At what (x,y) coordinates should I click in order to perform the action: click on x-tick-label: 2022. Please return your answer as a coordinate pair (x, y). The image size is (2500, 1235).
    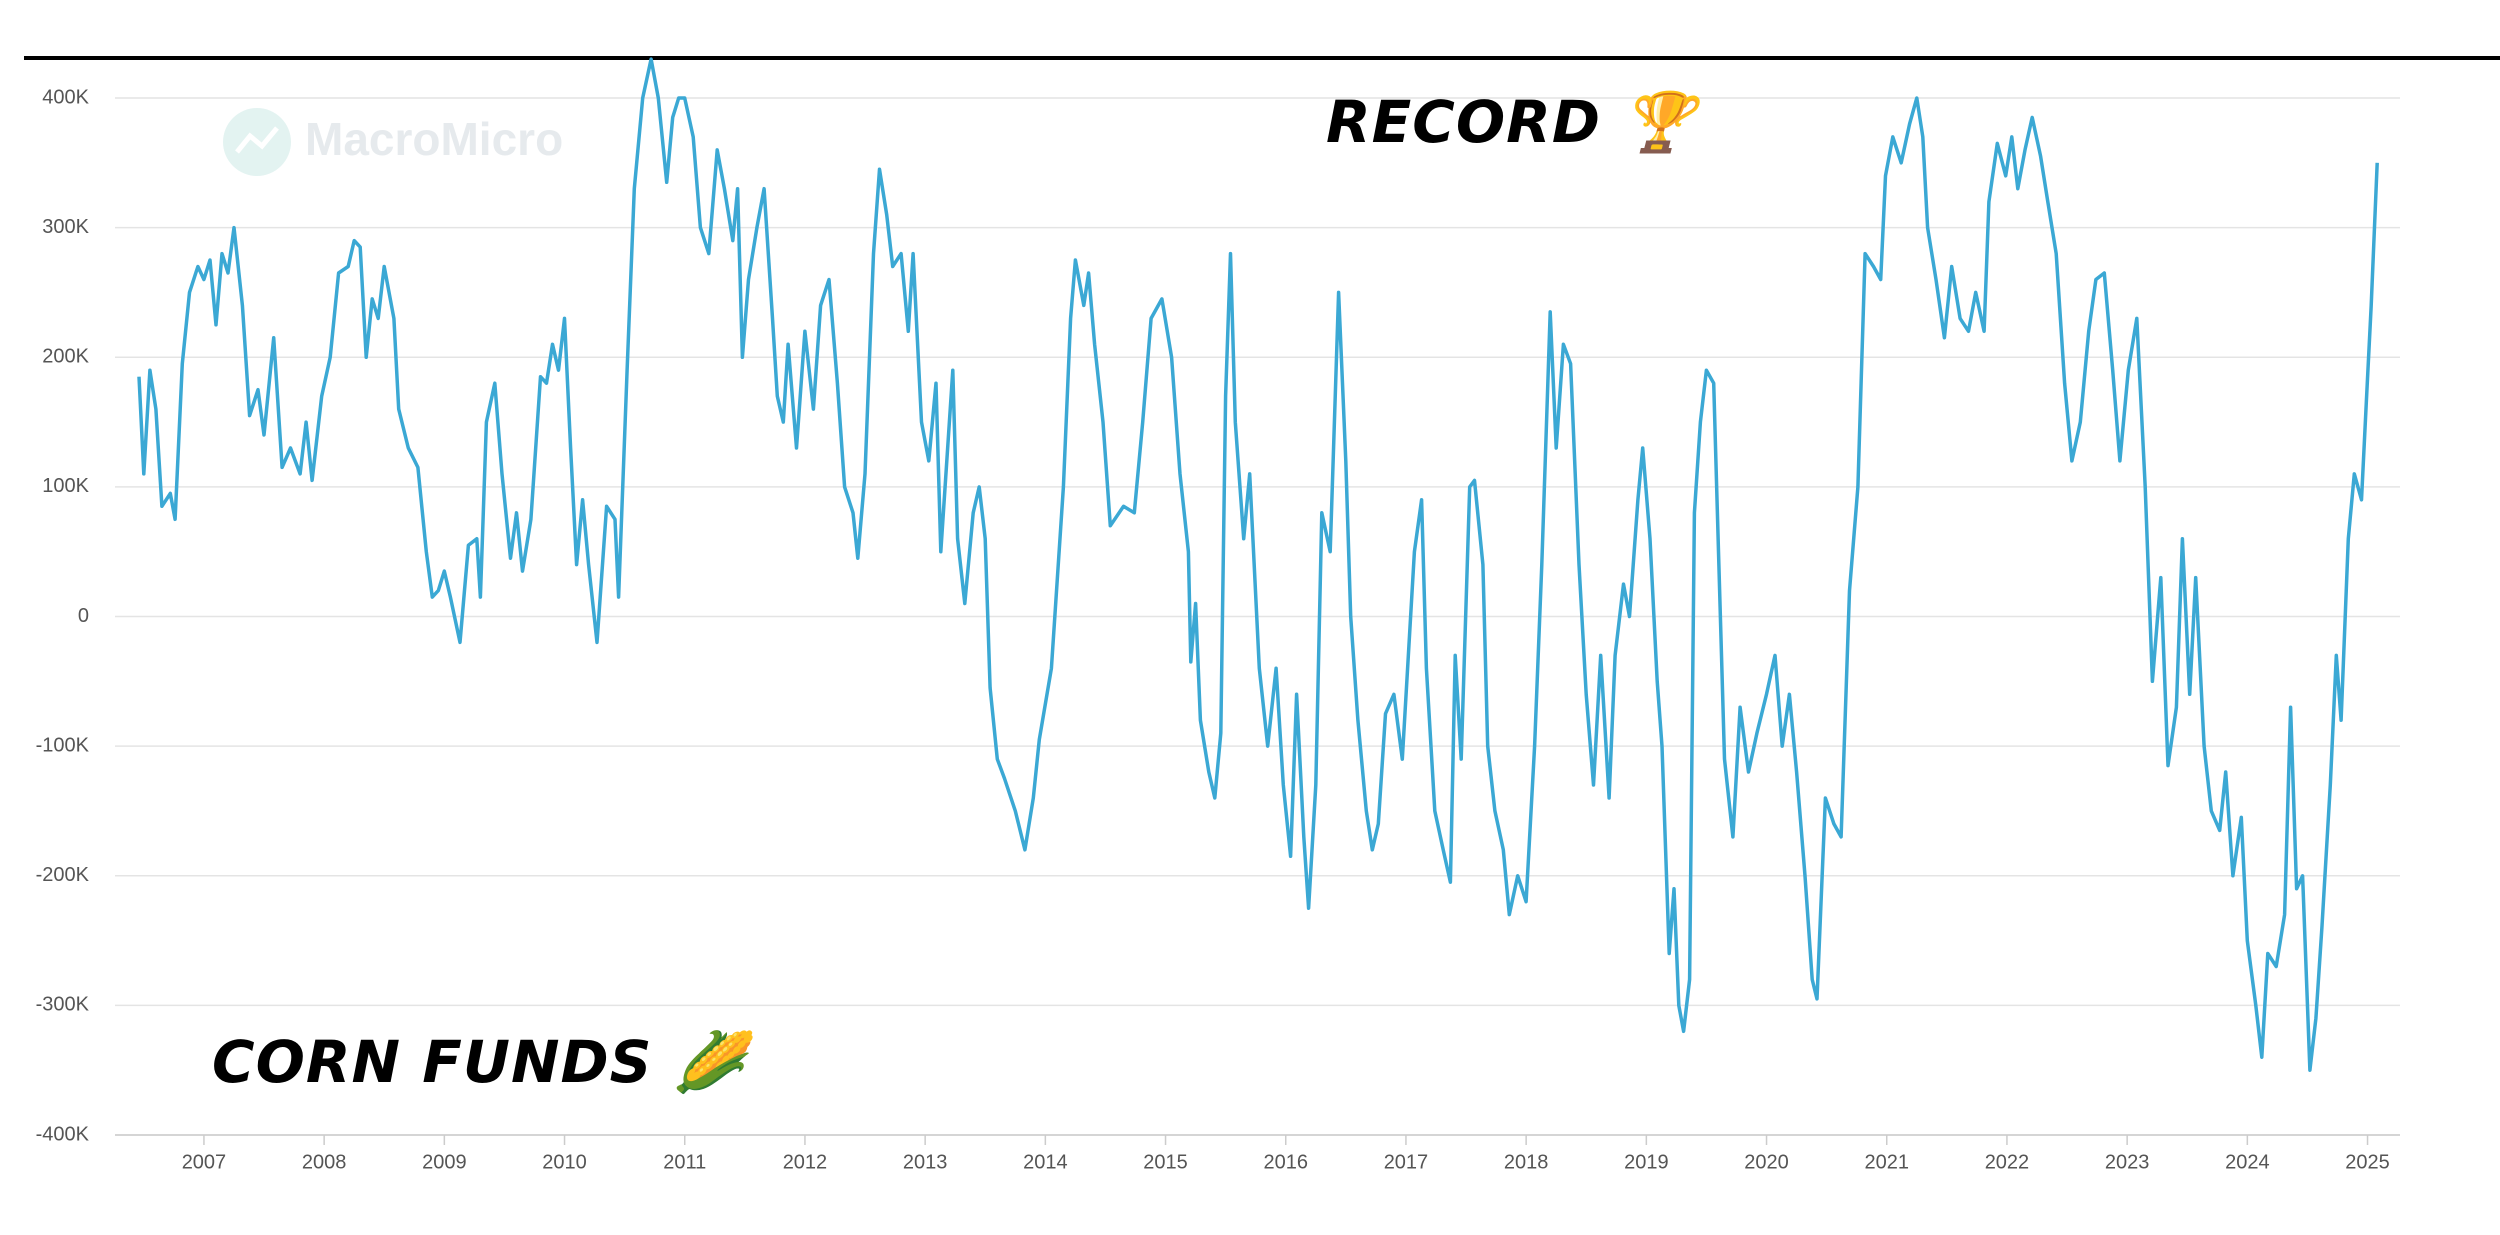
    Looking at the image, I should click on (2007, 1162).